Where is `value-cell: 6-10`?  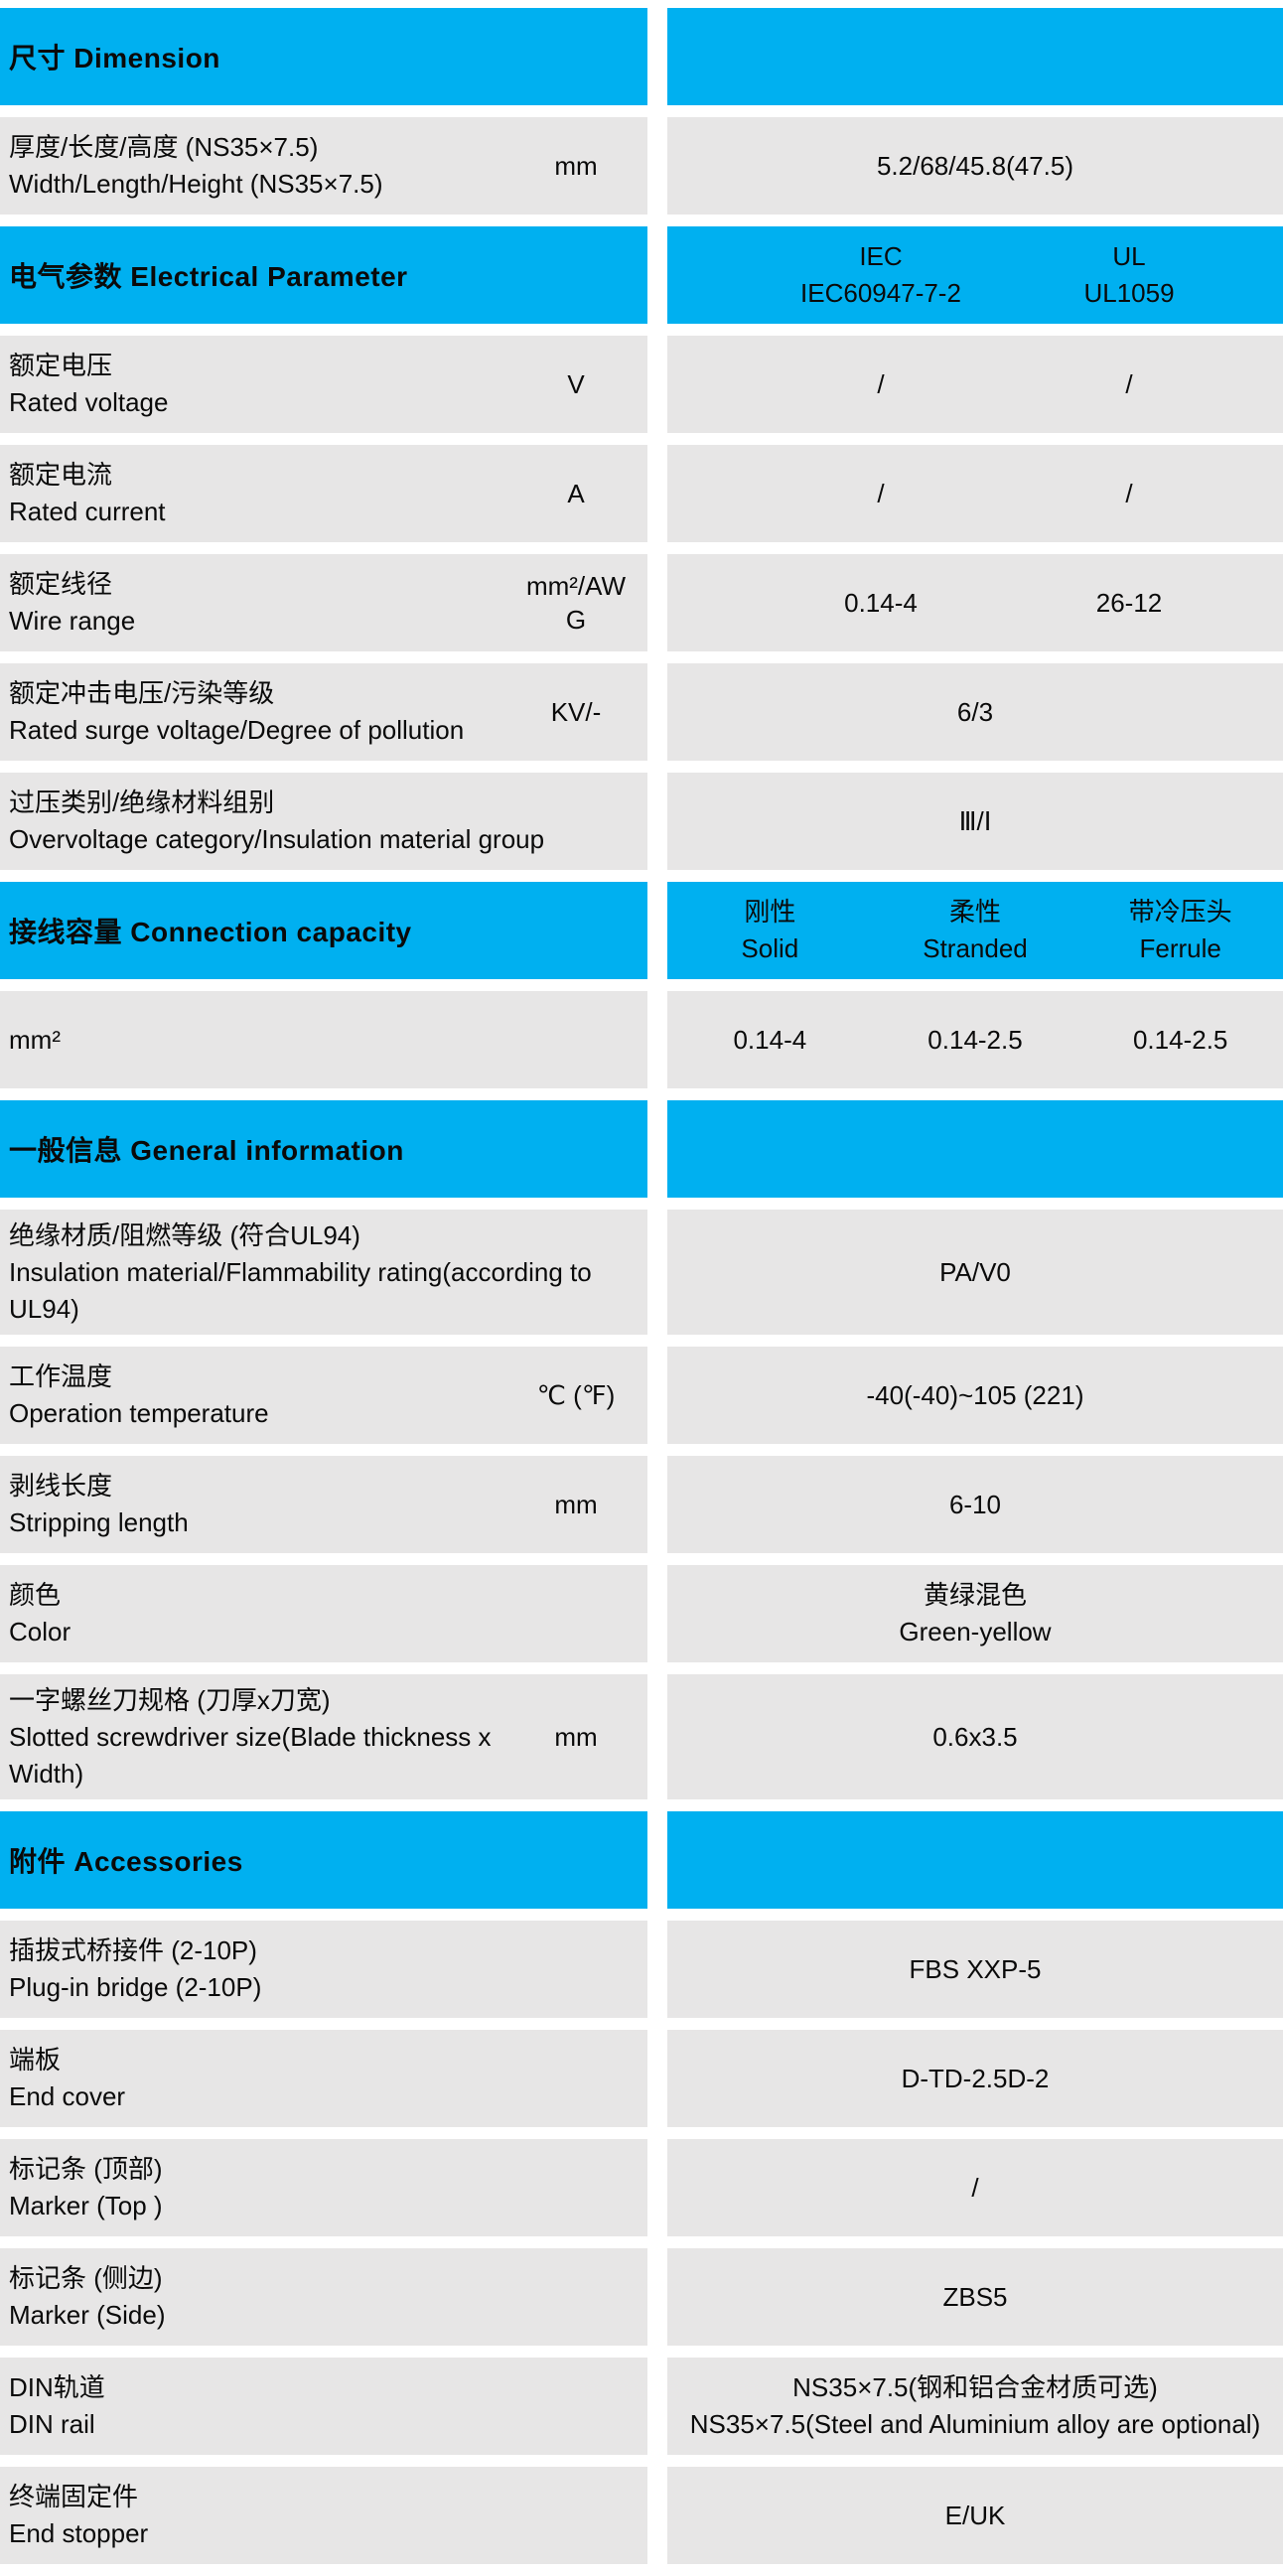 value-cell: 6-10 is located at coordinates (975, 1504).